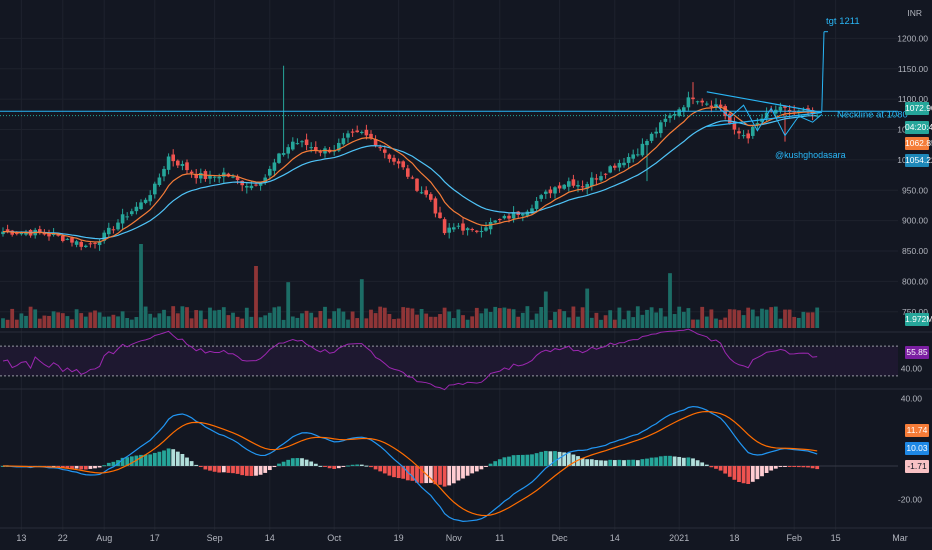 The width and height of the screenshot is (932, 550). I want to click on rsi-badge: 55.85, so click(917, 352).